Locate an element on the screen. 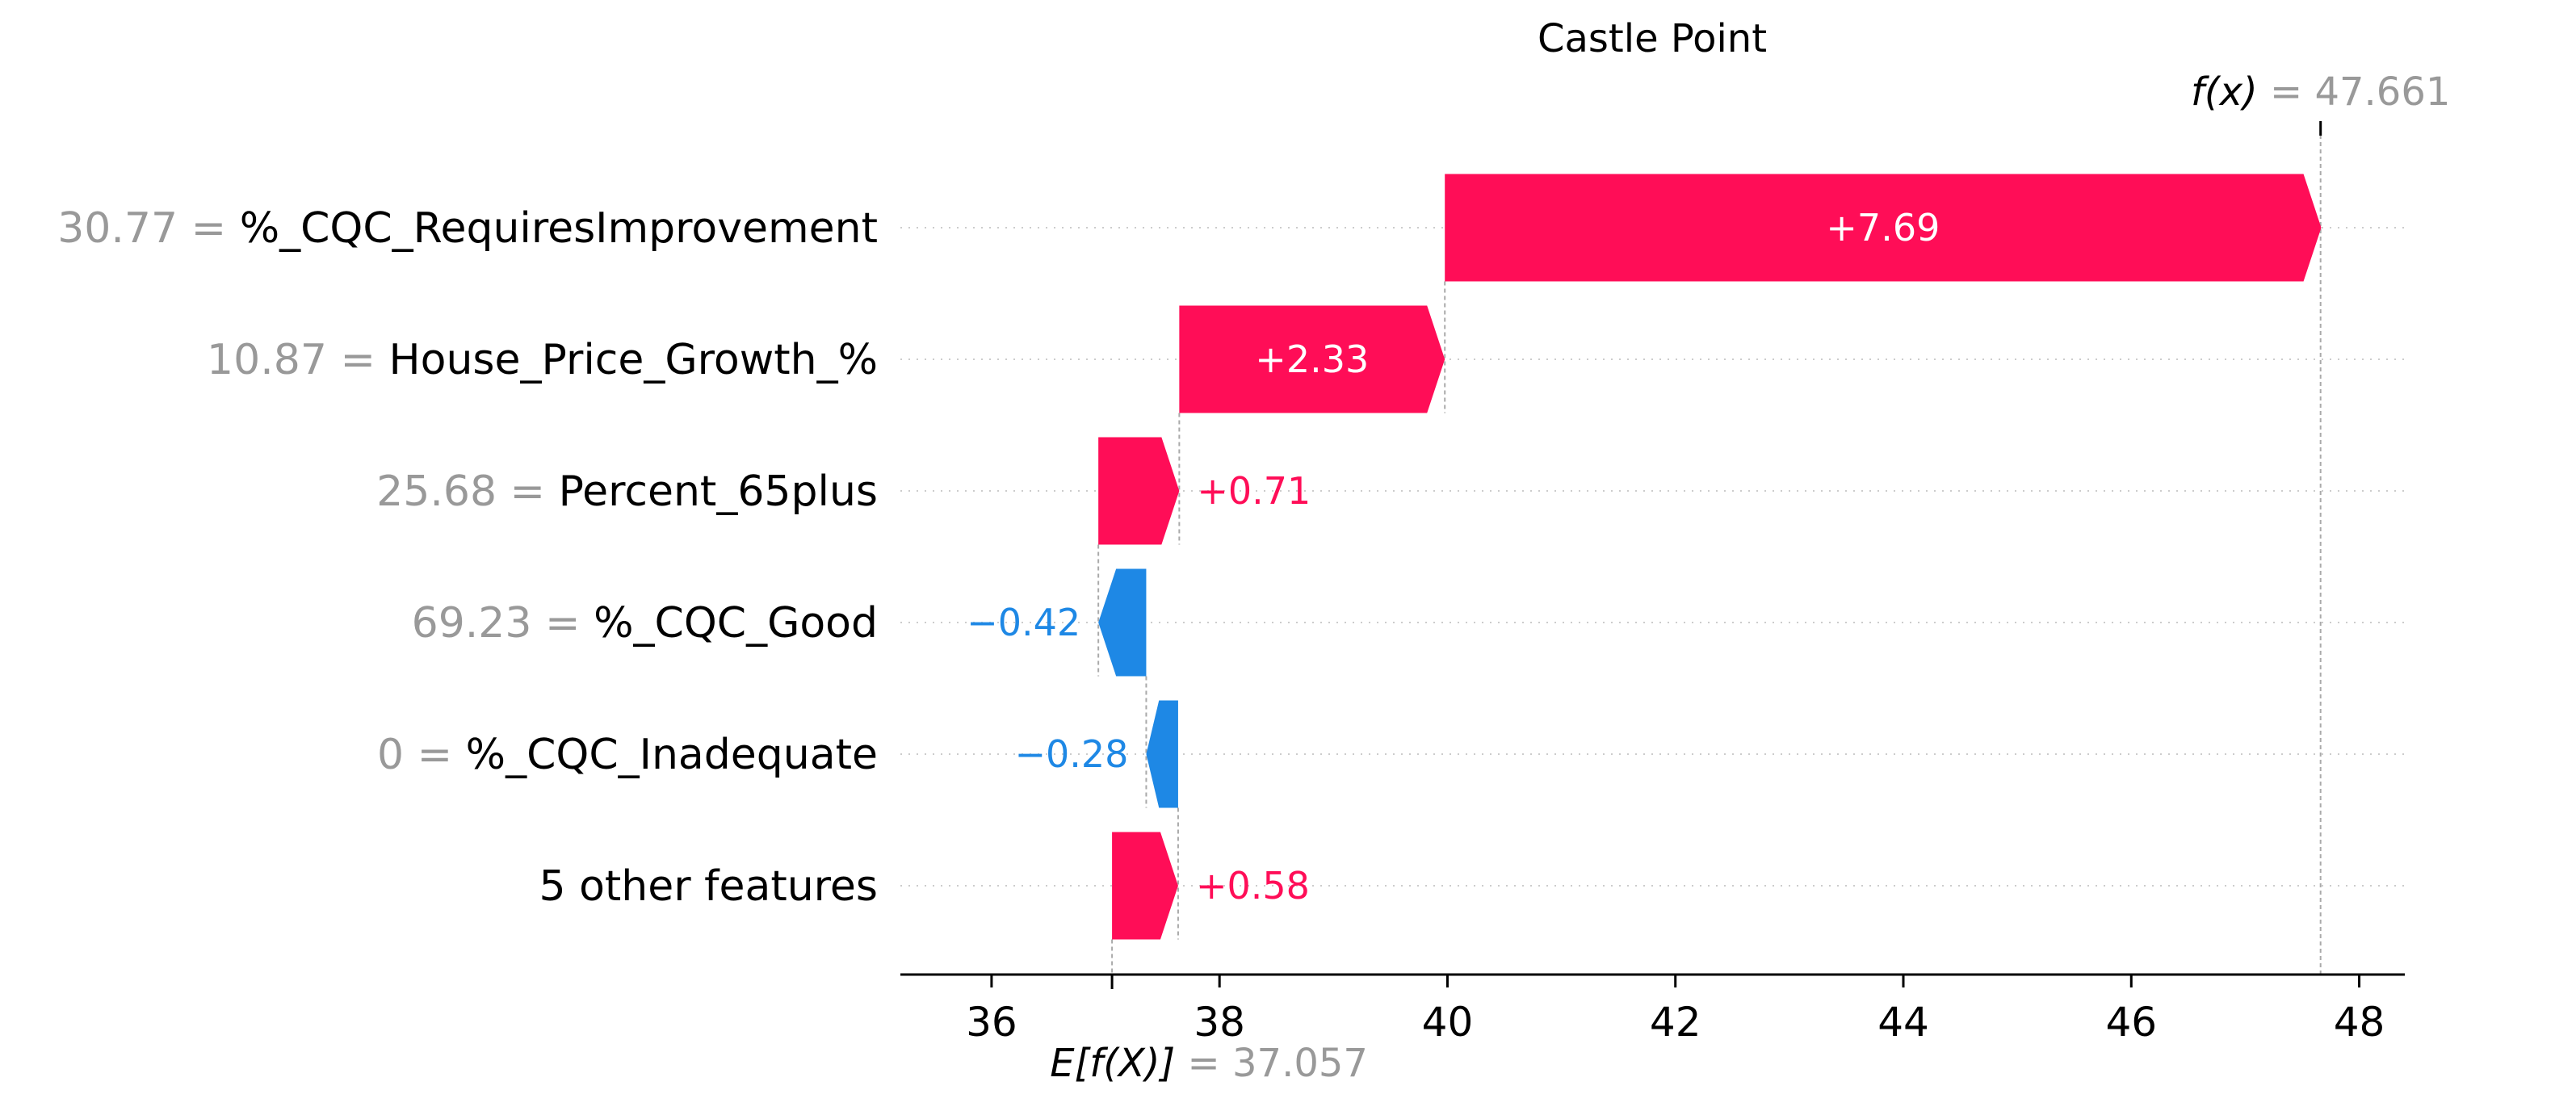  feature-value: 69.23 = is located at coordinates (503, 623).